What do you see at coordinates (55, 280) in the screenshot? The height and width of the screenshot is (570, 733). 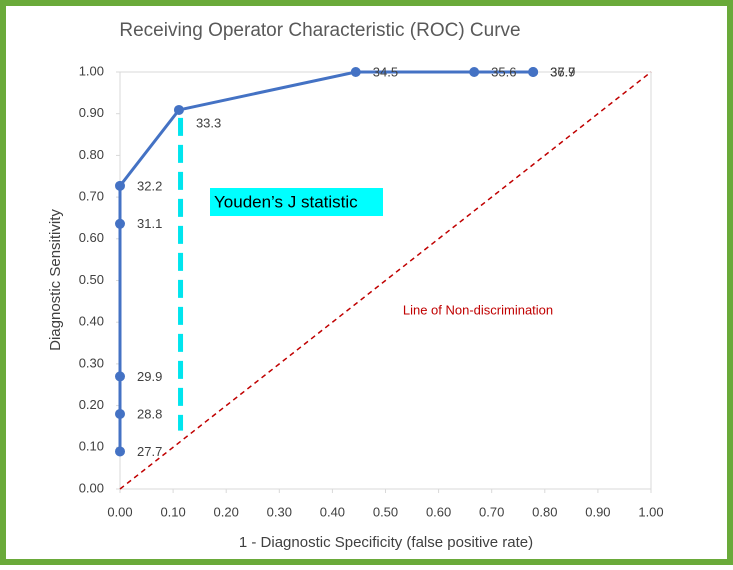 I see `y-axis-label: Diagnostic Sensitivity` at bounding box center [55, 280].